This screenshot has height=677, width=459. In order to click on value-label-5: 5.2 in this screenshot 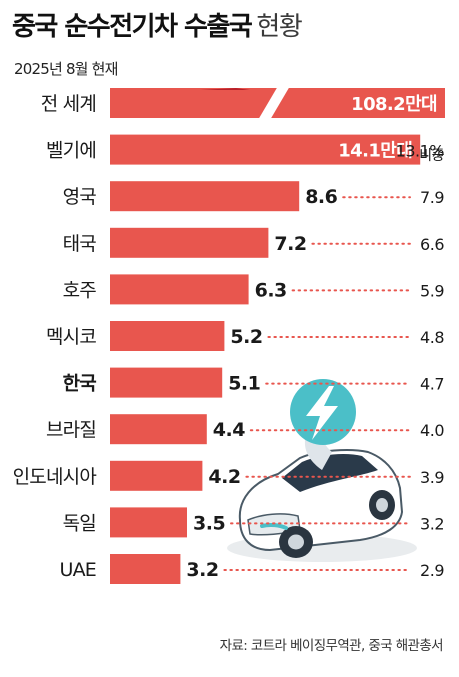, I will do `click(246, 337)`.